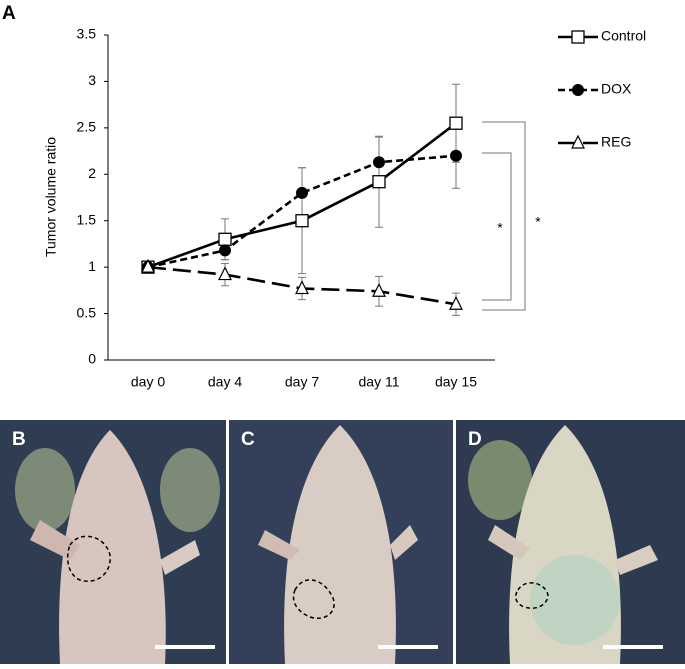 This screenshot has height=669, width=685. What do you see at coordinates (475, 439) in the screenshot?
I see `panel-label: D` at bounding box center [475, 439].